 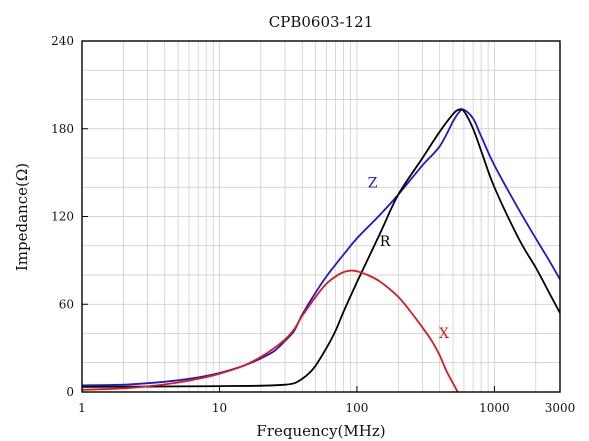 What do you see at coordinates (62, 41) in the screenshot?
I see `y-tick-label: 240` at bounding box center [62, 41].